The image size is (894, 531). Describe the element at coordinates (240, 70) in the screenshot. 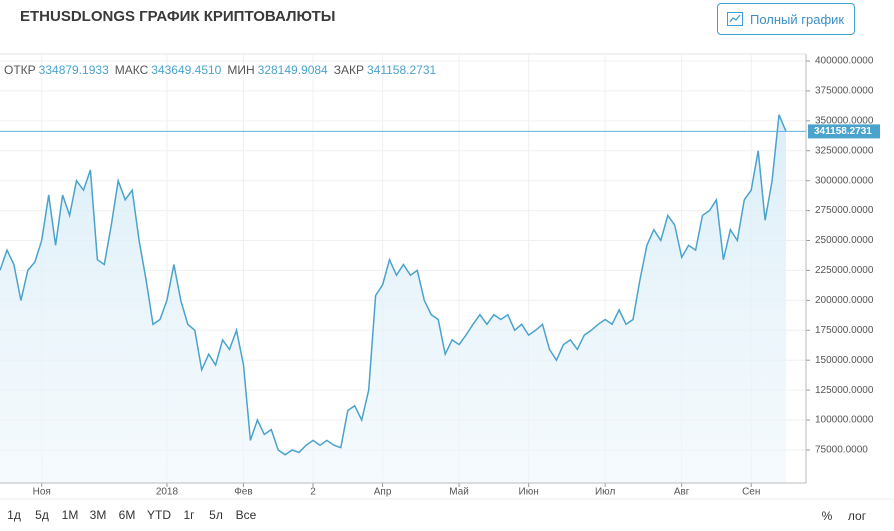

I see `ohlc-label: МИН` at that location.